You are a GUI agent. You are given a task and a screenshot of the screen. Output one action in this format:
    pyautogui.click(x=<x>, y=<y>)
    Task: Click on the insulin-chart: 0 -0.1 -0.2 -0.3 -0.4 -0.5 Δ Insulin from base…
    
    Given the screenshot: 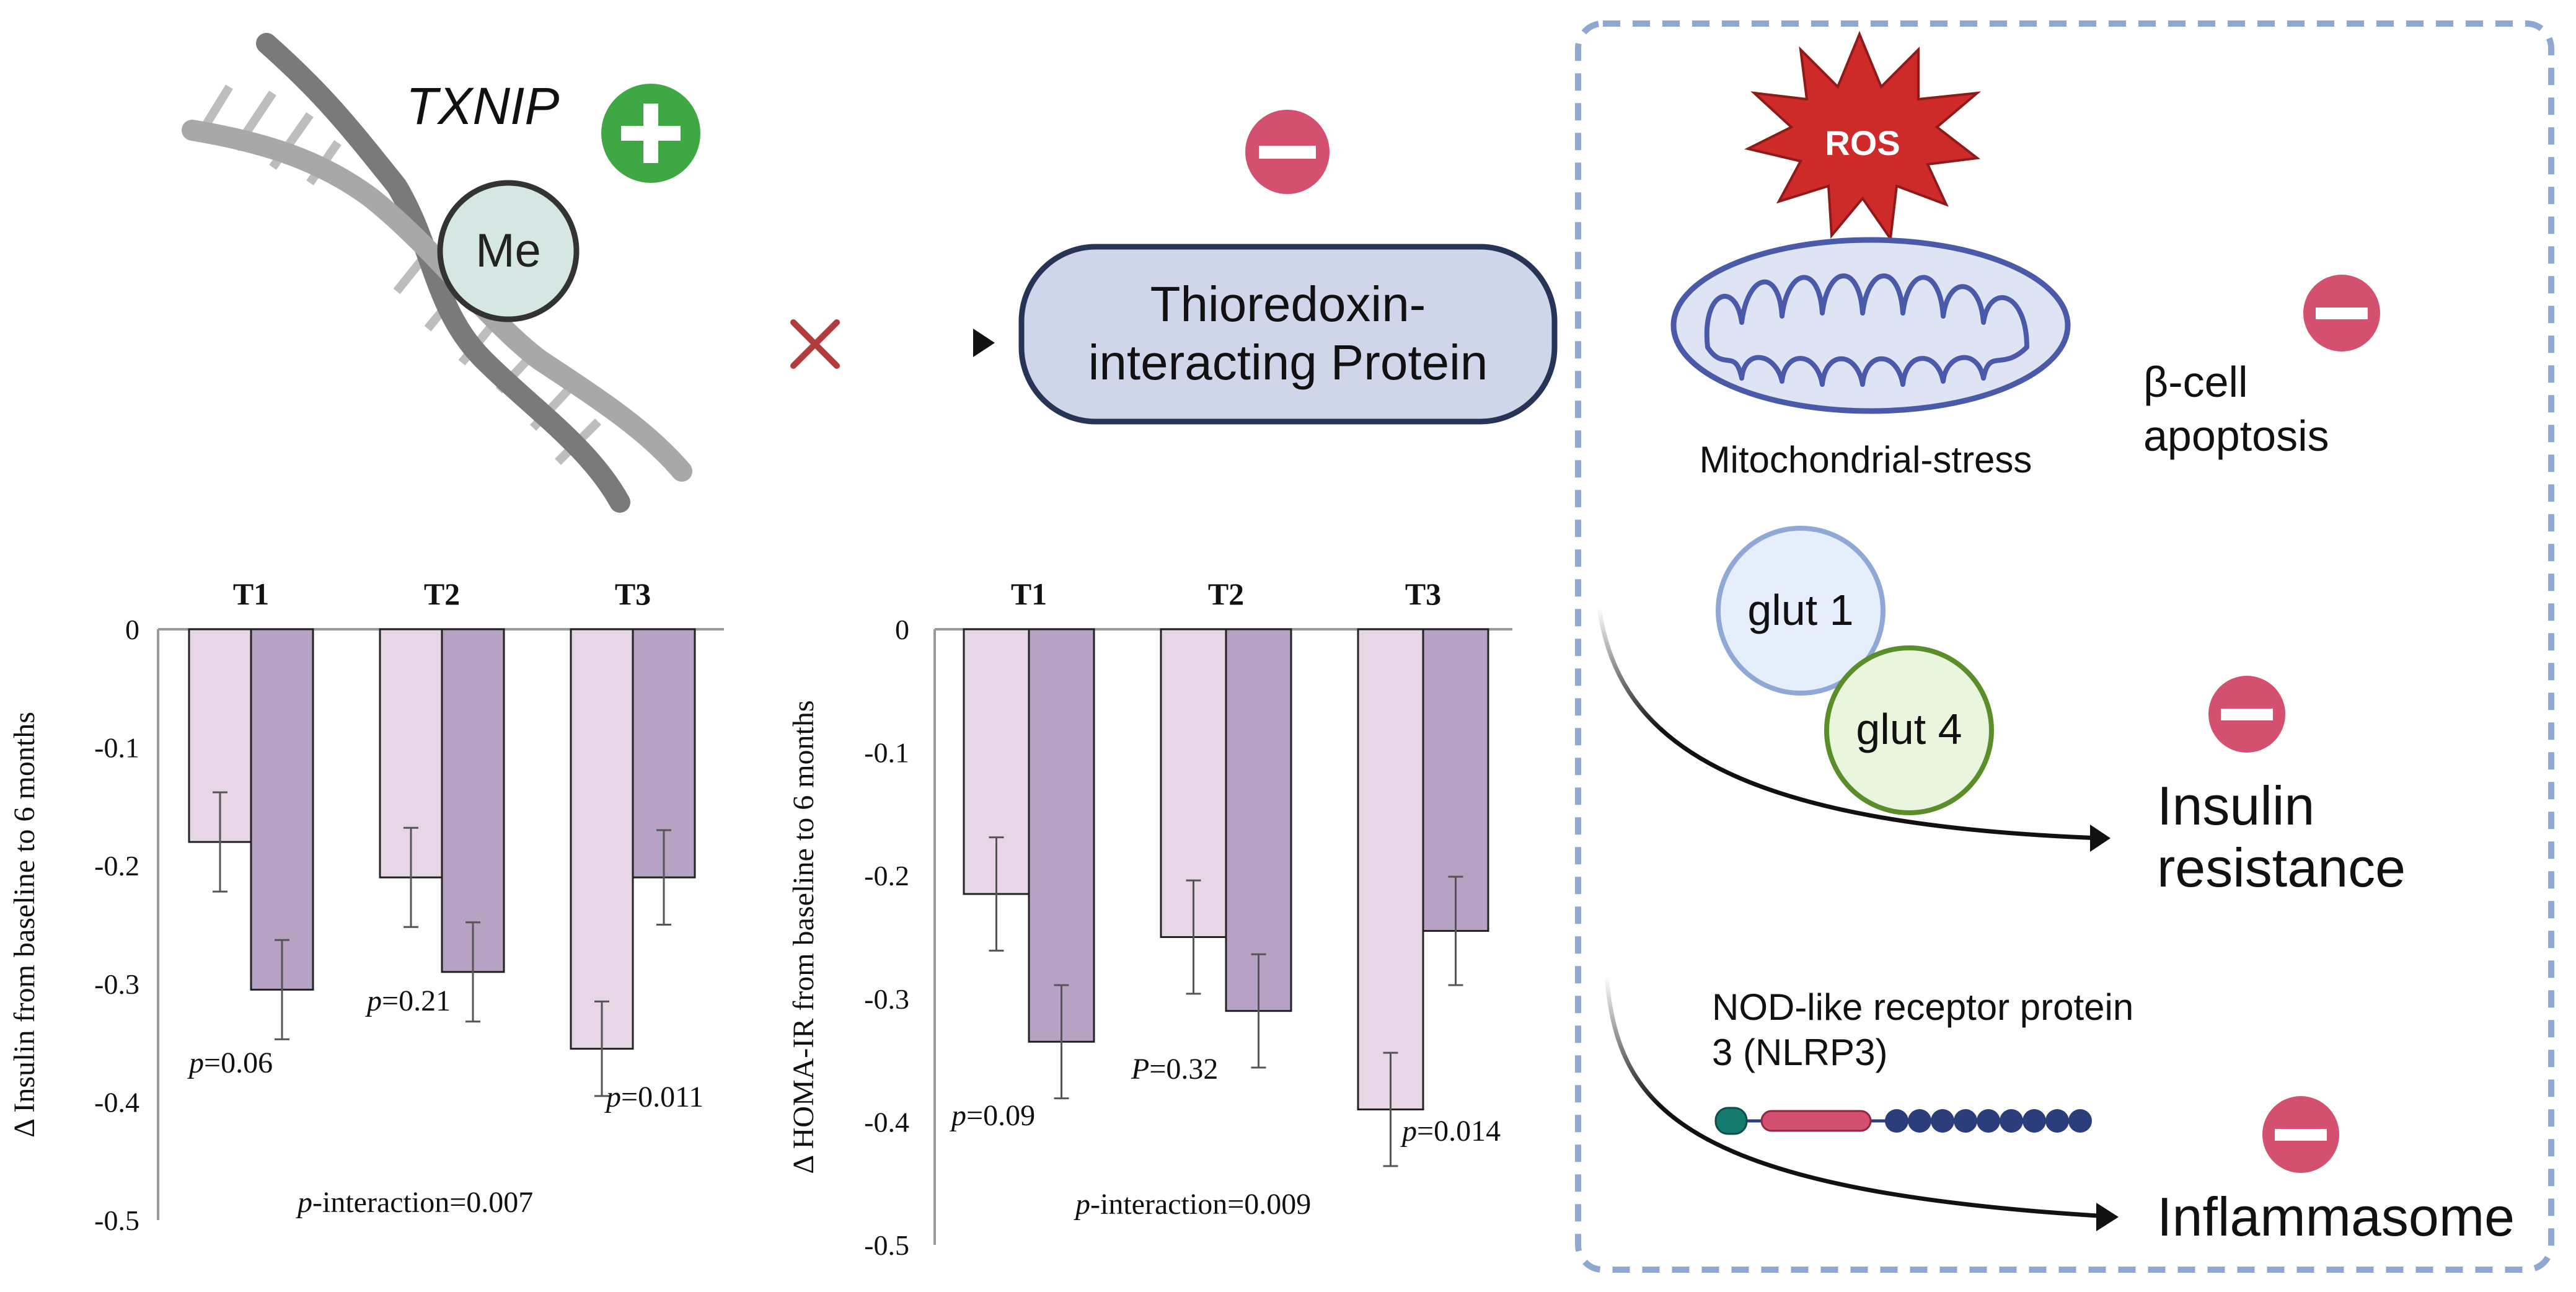 What is the action you would take?
    pyautogui.click(x=366, y=906)
    